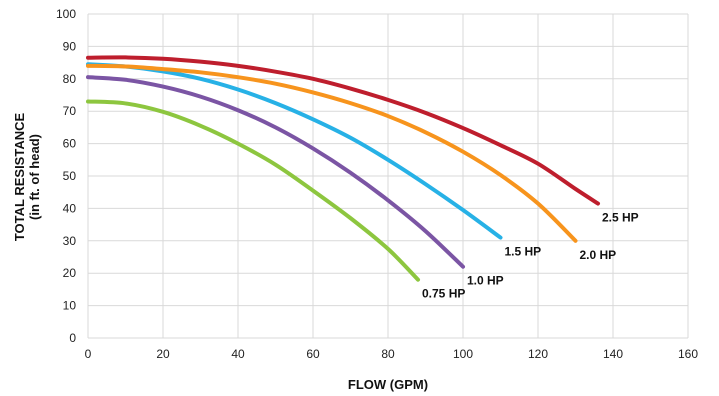  I want to click on y-tick-label: 80, so click(70, 79).